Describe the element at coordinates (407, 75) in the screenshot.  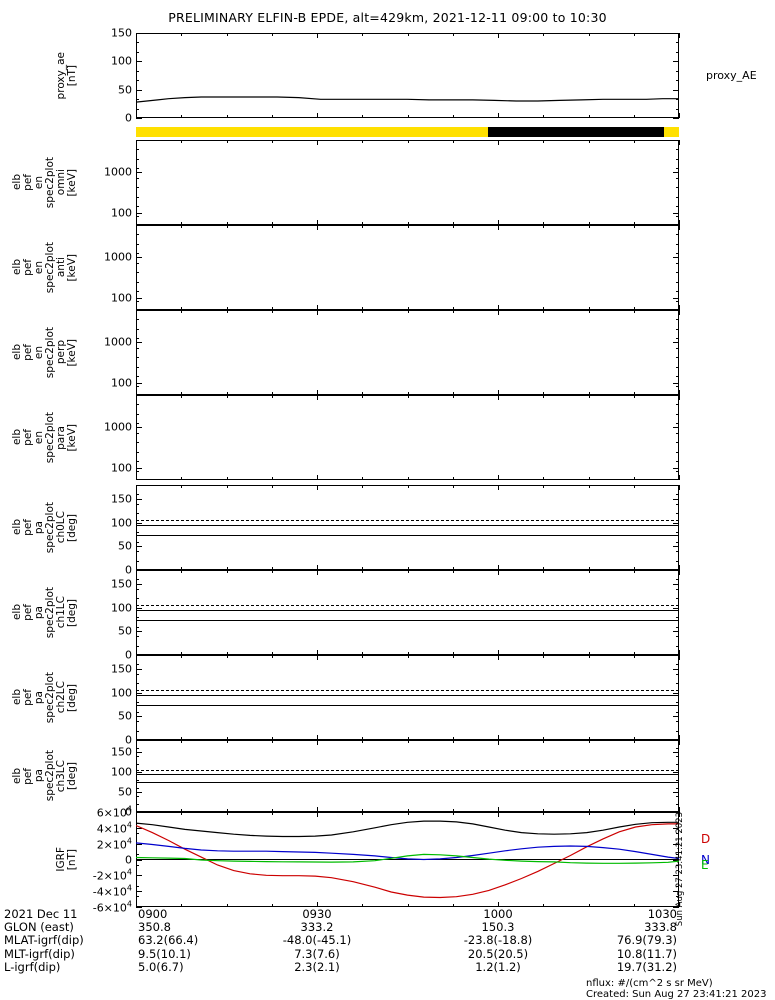
I see `panel-frame-proxy-ae` at that location.